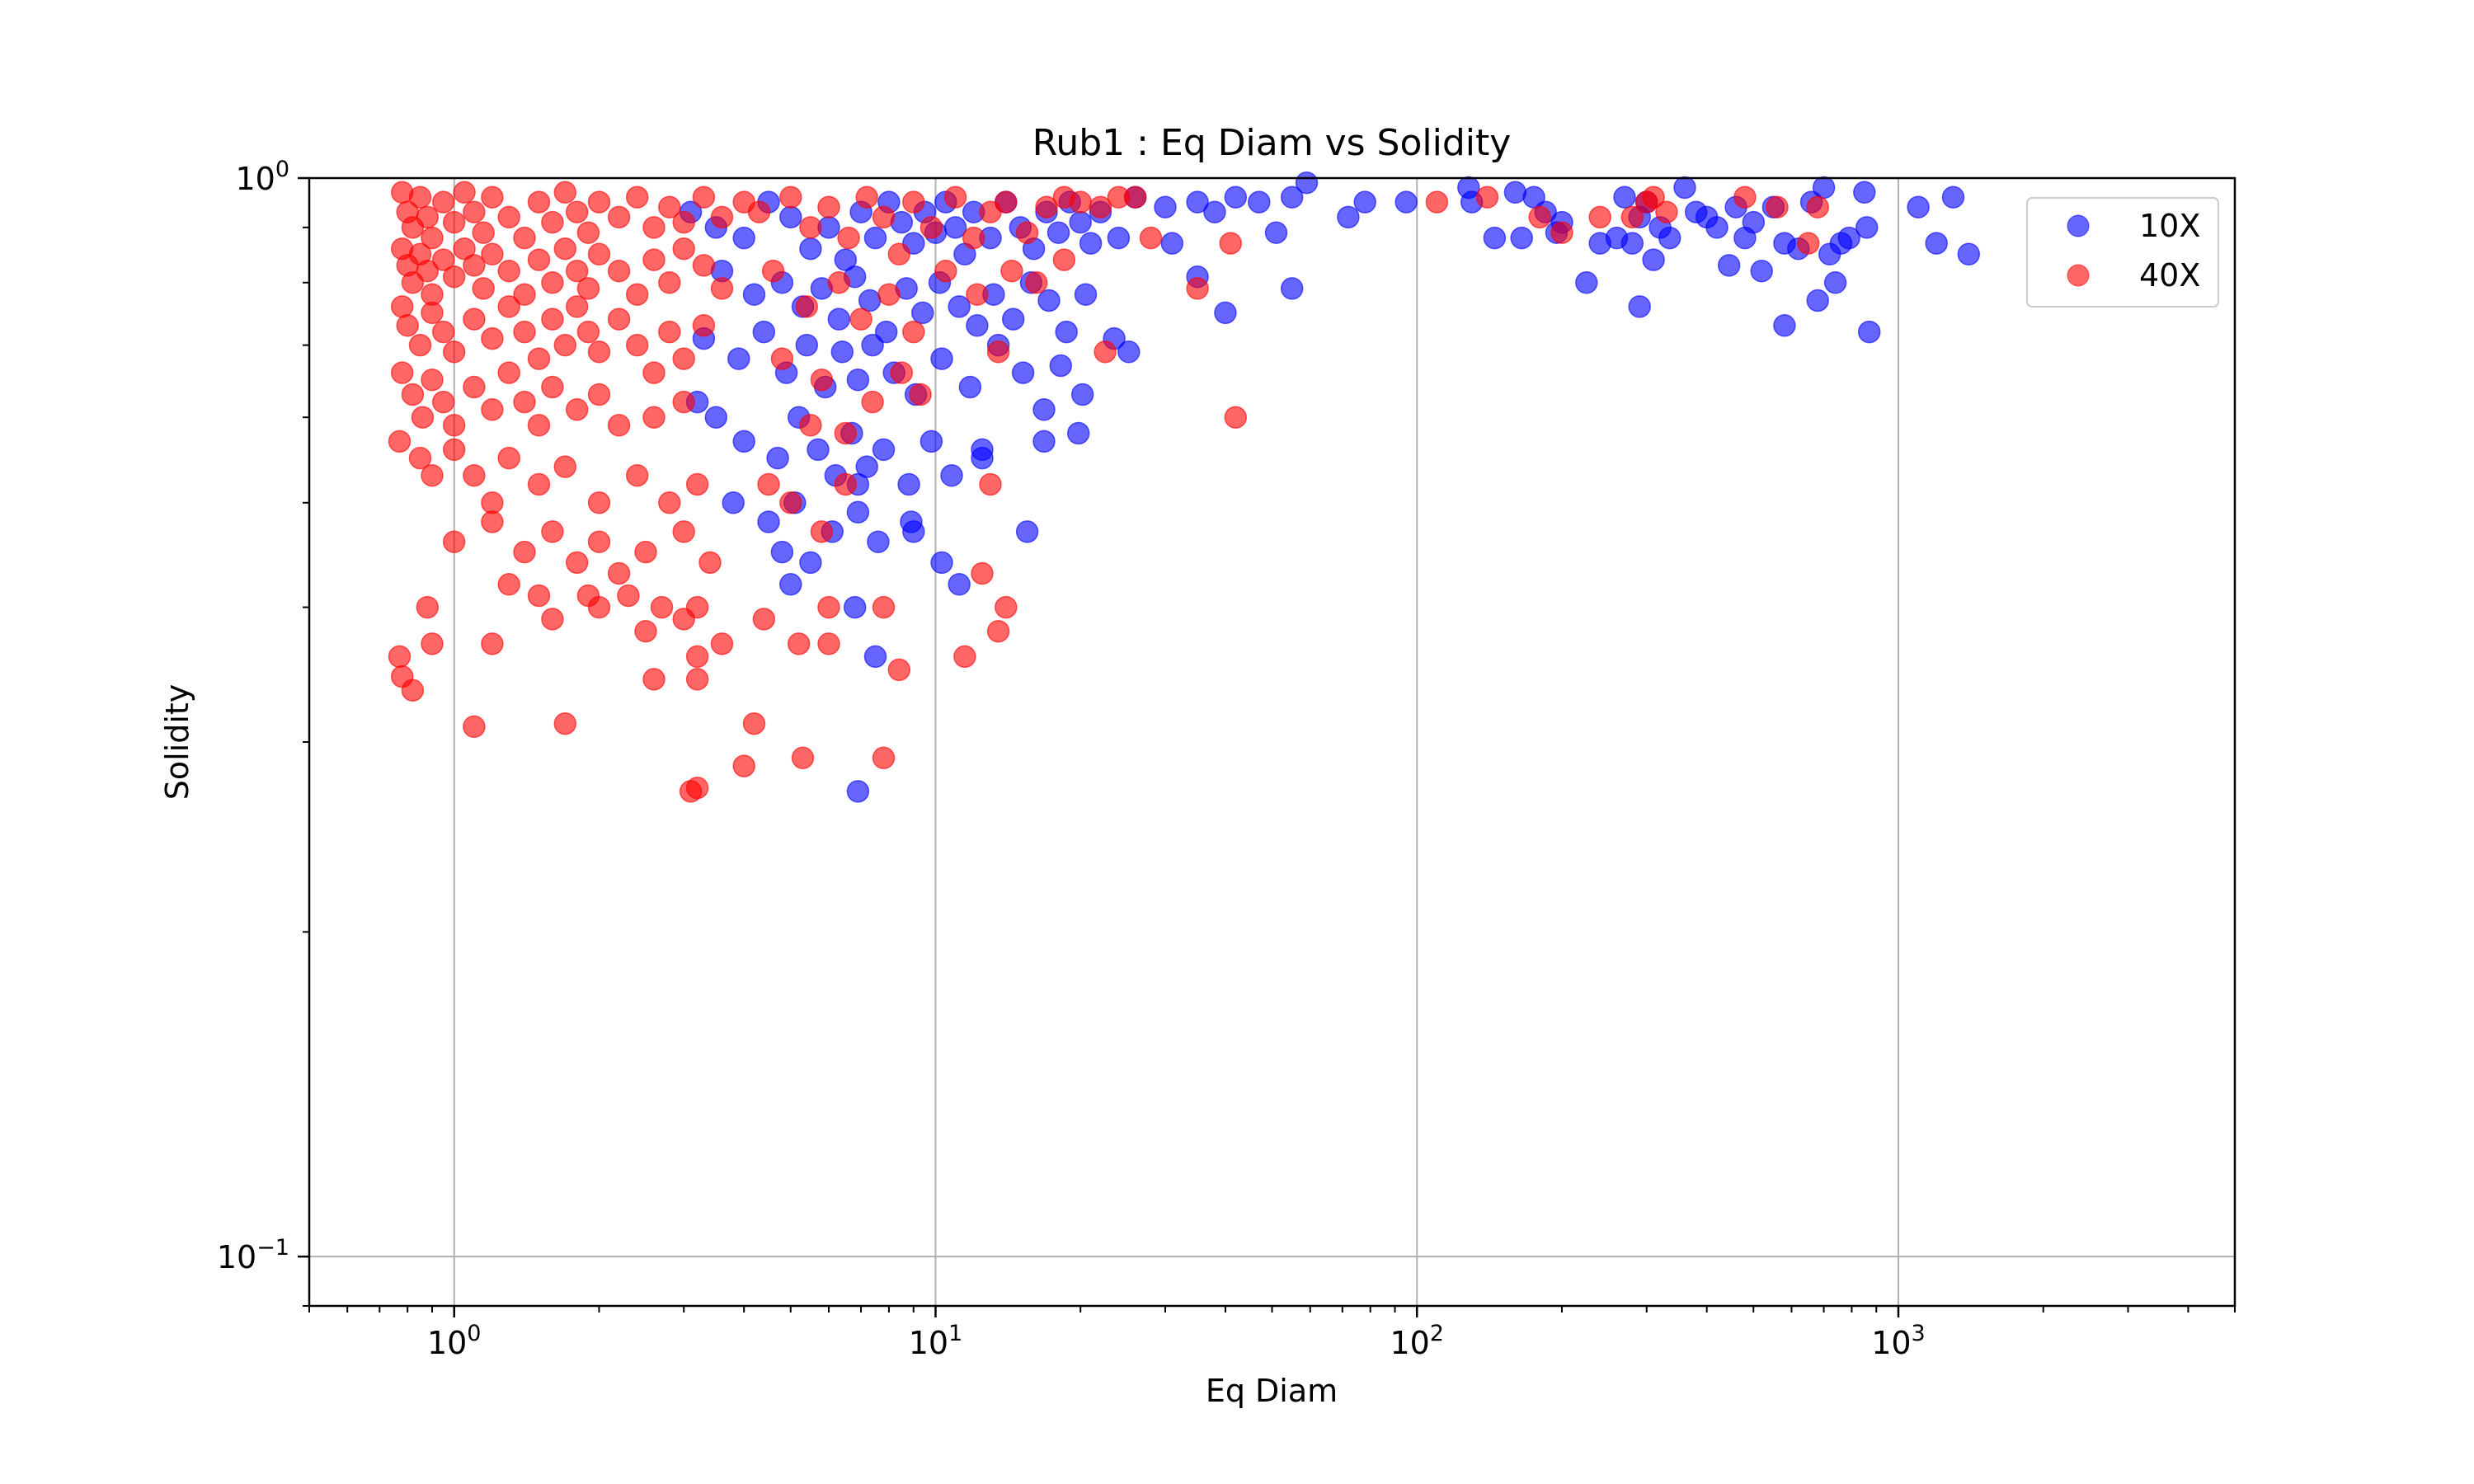 This screenshot has width=2474, height=1484. What do you see at coordinates (1919, 1333) in the screenshot?
I see `x-tick-exponent: 3` at bounding box center [1919, 1333].